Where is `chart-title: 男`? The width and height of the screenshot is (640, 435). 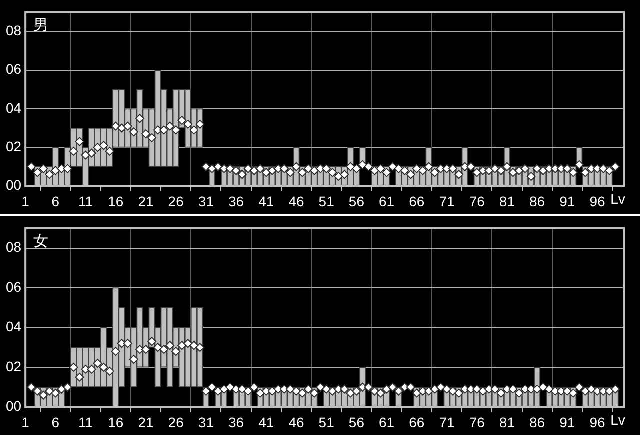 chart-title: 男 is located at coordinates (41, 25).